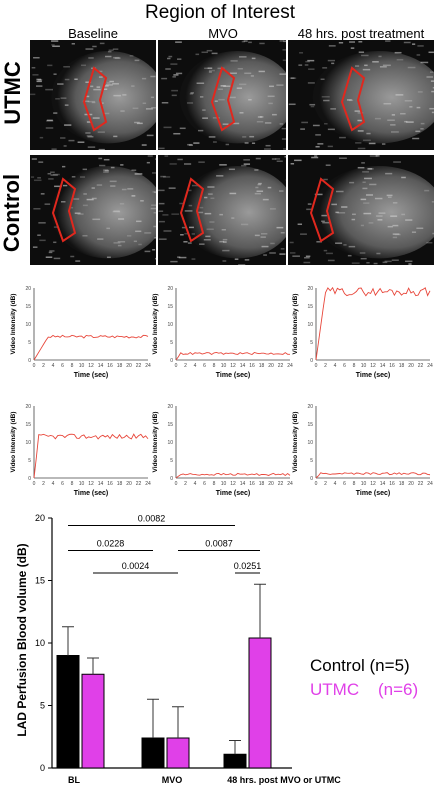 Image resolution: width=440 pixels, height=798 pixels. Describe the element at coordinates (152, 519) in the screenshot. I see `p-value-label: 0.0082` at that location.